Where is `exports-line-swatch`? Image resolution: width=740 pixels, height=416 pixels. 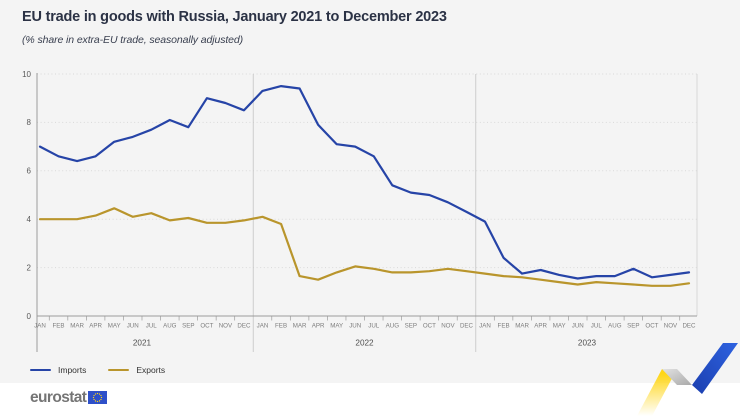 exports-line-swatch is located at coordinates (119, 370).